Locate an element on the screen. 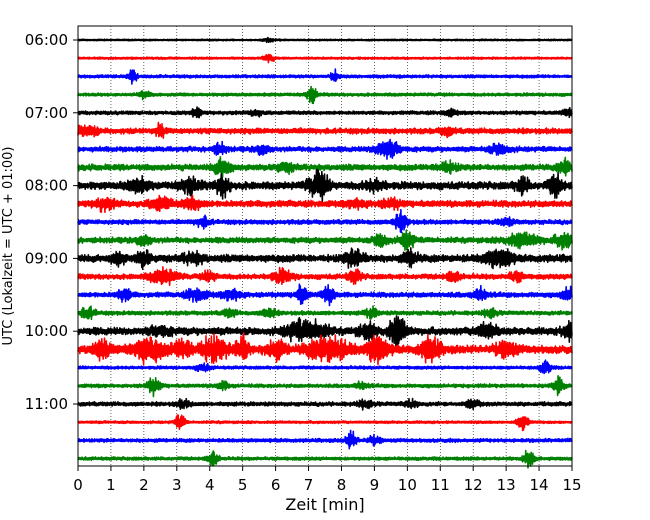  x-tick-label: 7 is located at coordinates (309, 485).